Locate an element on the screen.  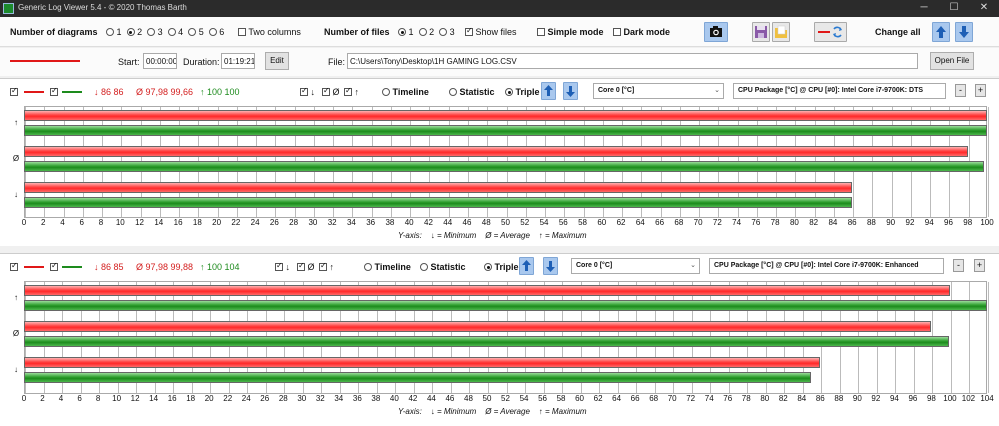
diagram-option-2: 2 is located at coordinates (134, 32).